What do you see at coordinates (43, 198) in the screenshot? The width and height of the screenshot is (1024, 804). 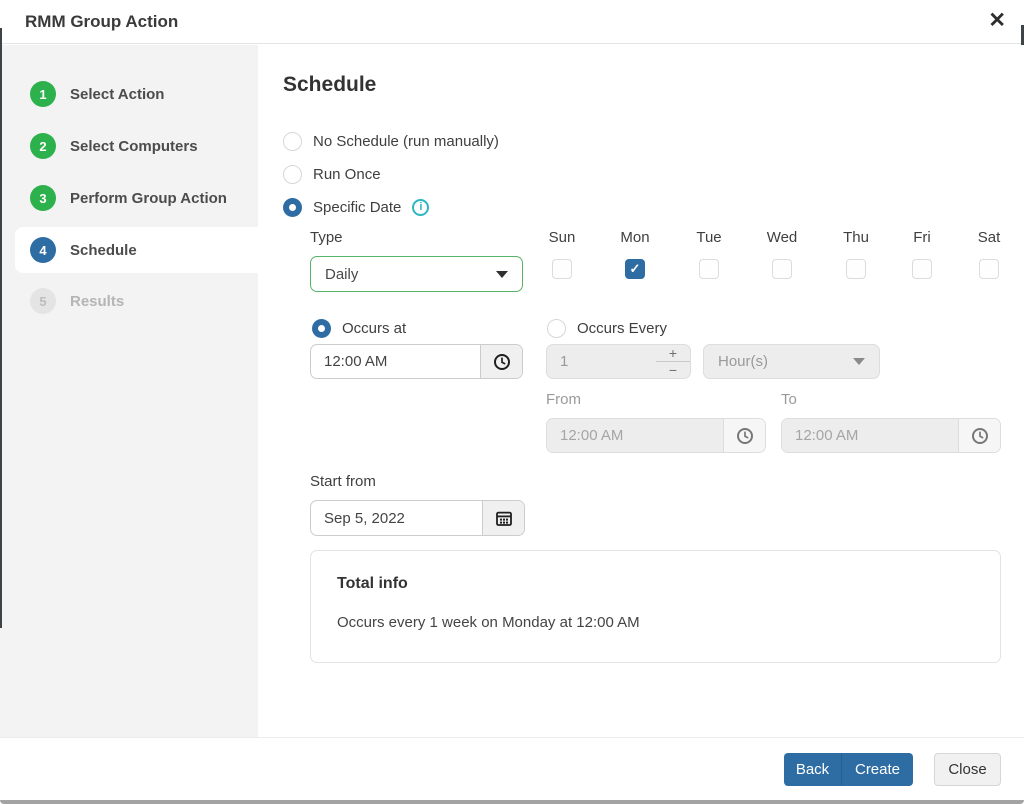 I see `step-number-badge: 3` at bounding box center [43, 198].